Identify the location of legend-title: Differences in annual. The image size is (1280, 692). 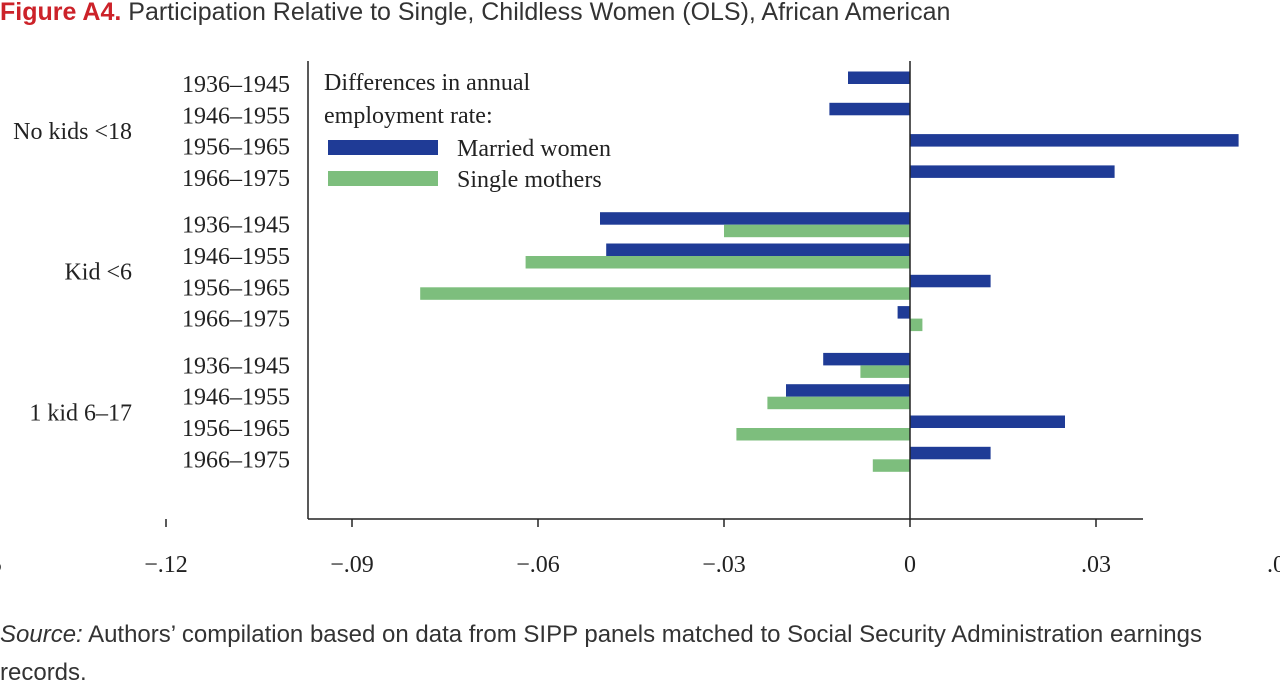
(427, 83).